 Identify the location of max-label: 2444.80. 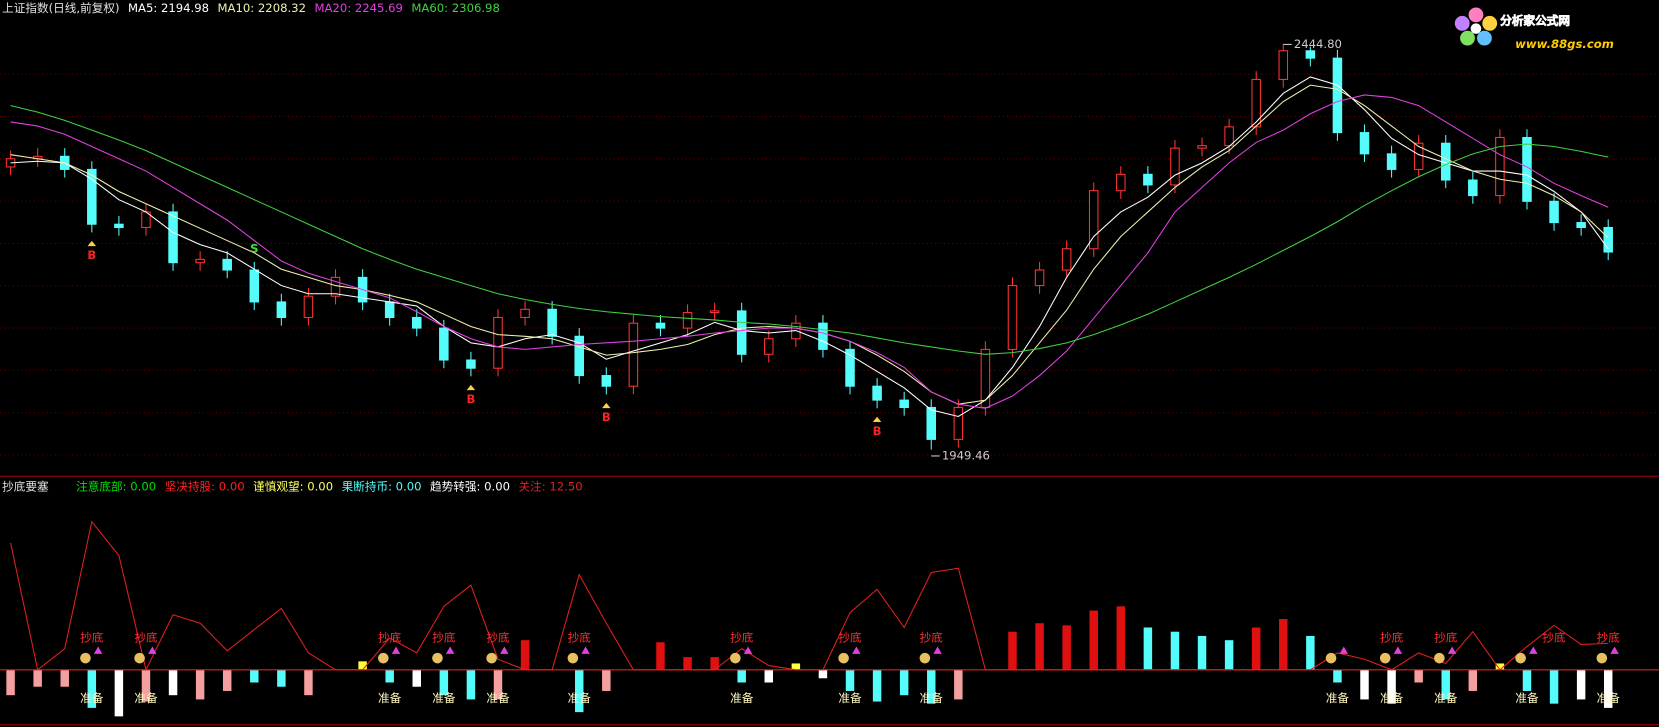
(1318, 44).